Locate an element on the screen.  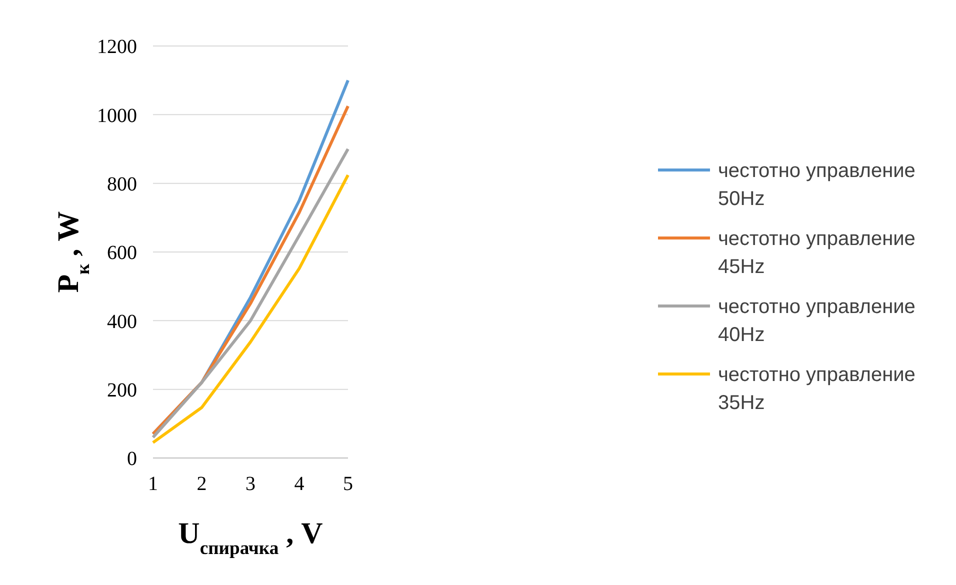
legend-label: честотно управление 35Hz is located at coordinates (817, 389).